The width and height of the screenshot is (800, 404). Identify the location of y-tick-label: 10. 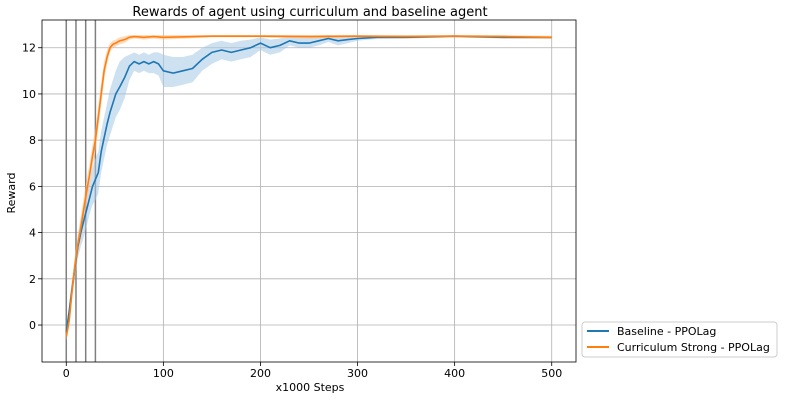
(29, 94).